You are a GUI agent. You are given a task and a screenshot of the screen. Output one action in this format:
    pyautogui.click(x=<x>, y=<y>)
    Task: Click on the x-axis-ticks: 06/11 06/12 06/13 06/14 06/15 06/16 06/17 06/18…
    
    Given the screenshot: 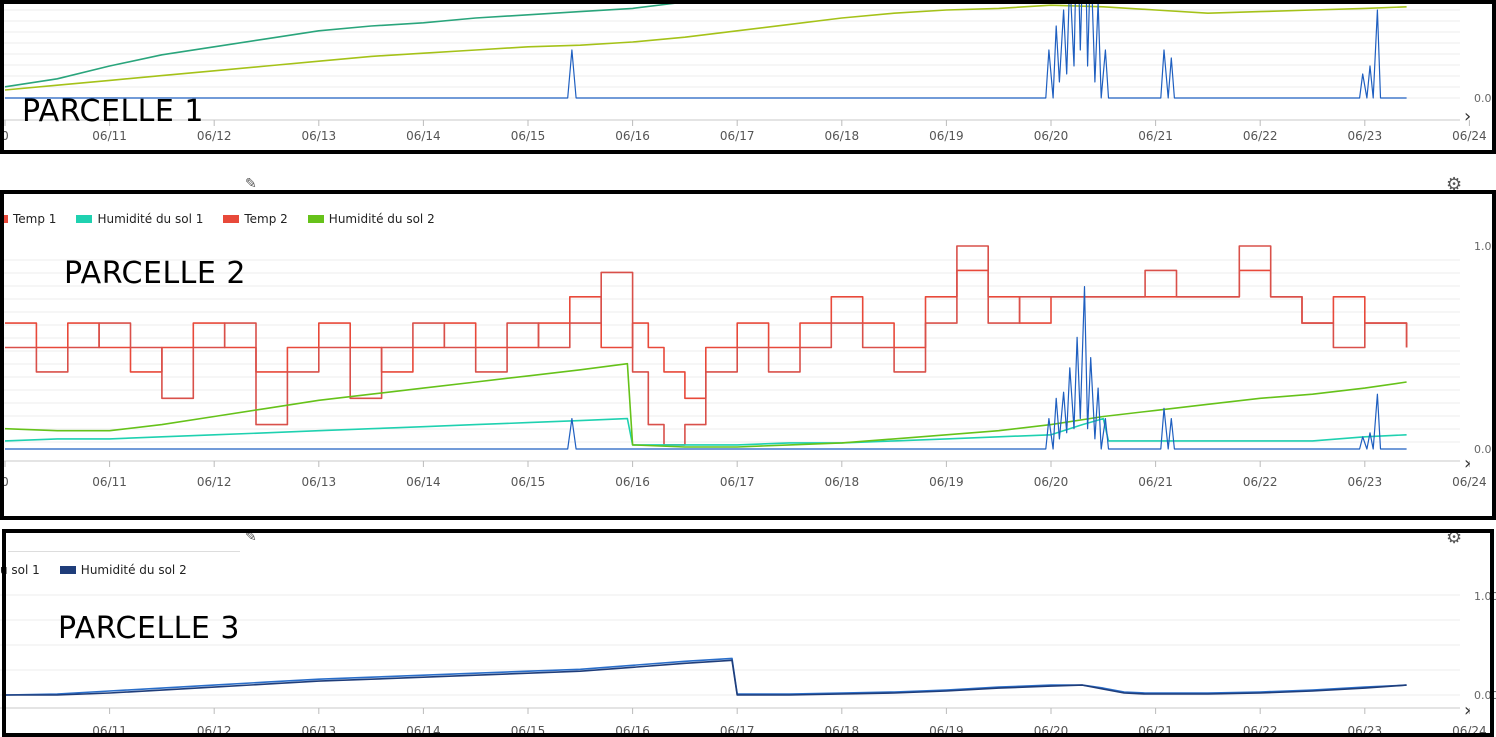 What is the action you would take?
    pyautogui.click(x=789, y=722)
    